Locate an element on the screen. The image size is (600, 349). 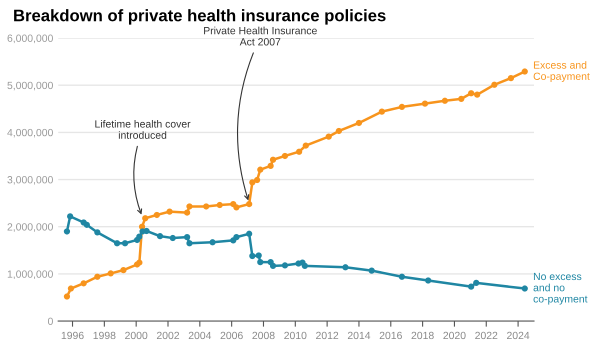
x-tick-label: 2022 is located at coordinates (486, 336).